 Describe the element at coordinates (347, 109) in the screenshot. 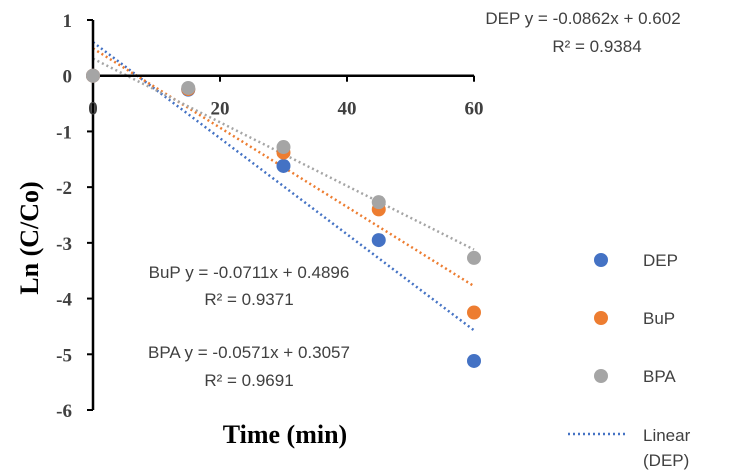

I see `x-tick-label: 40` at that location.